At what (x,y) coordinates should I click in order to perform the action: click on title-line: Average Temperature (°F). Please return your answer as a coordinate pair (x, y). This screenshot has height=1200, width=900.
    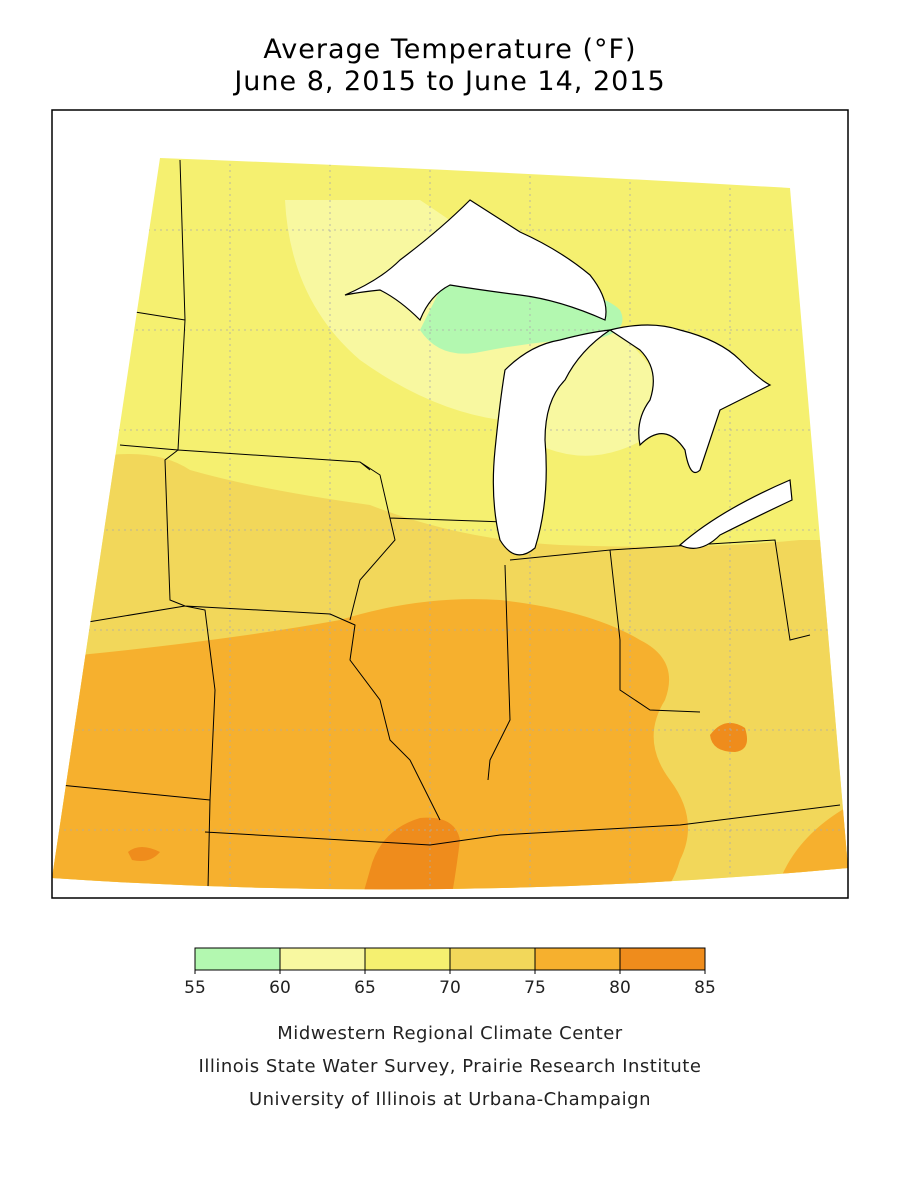
    Looking at the image, I should click on (449, 49).